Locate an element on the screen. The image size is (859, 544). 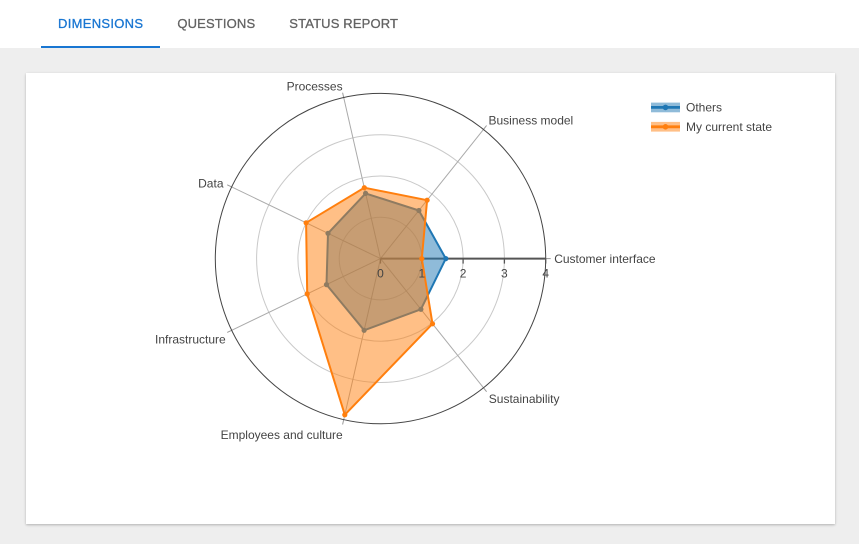
svg-text: 4 is located at coordinates (545, 274).